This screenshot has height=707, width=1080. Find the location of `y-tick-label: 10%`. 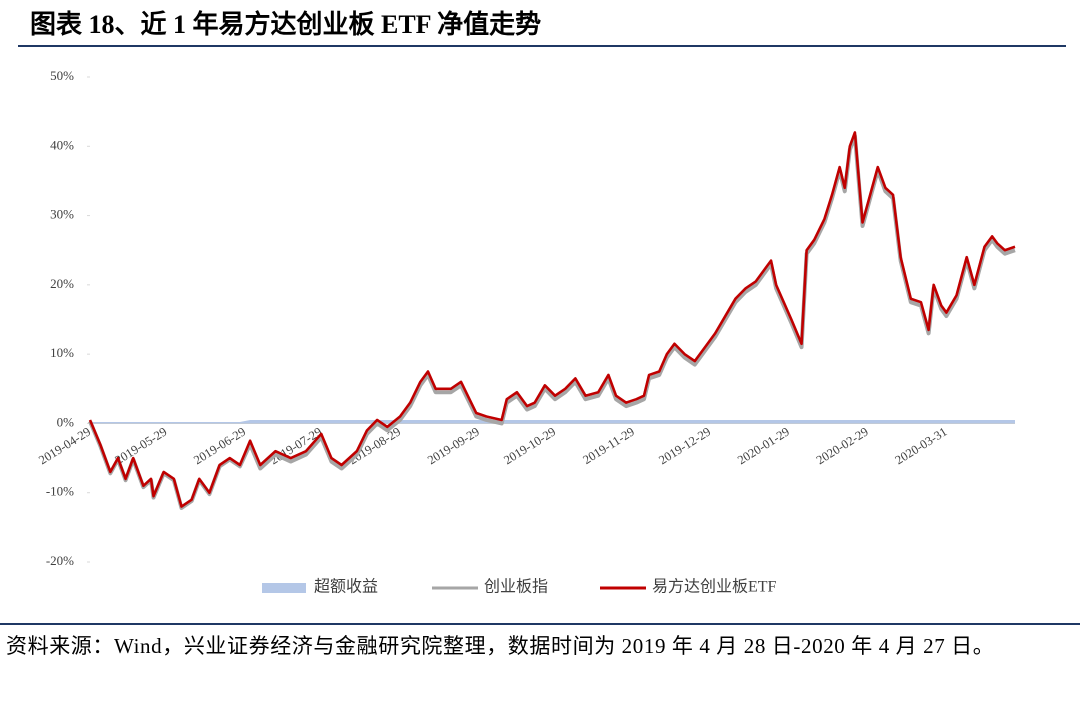

y-tick-label: 10% is located at coordinates (62, 352).